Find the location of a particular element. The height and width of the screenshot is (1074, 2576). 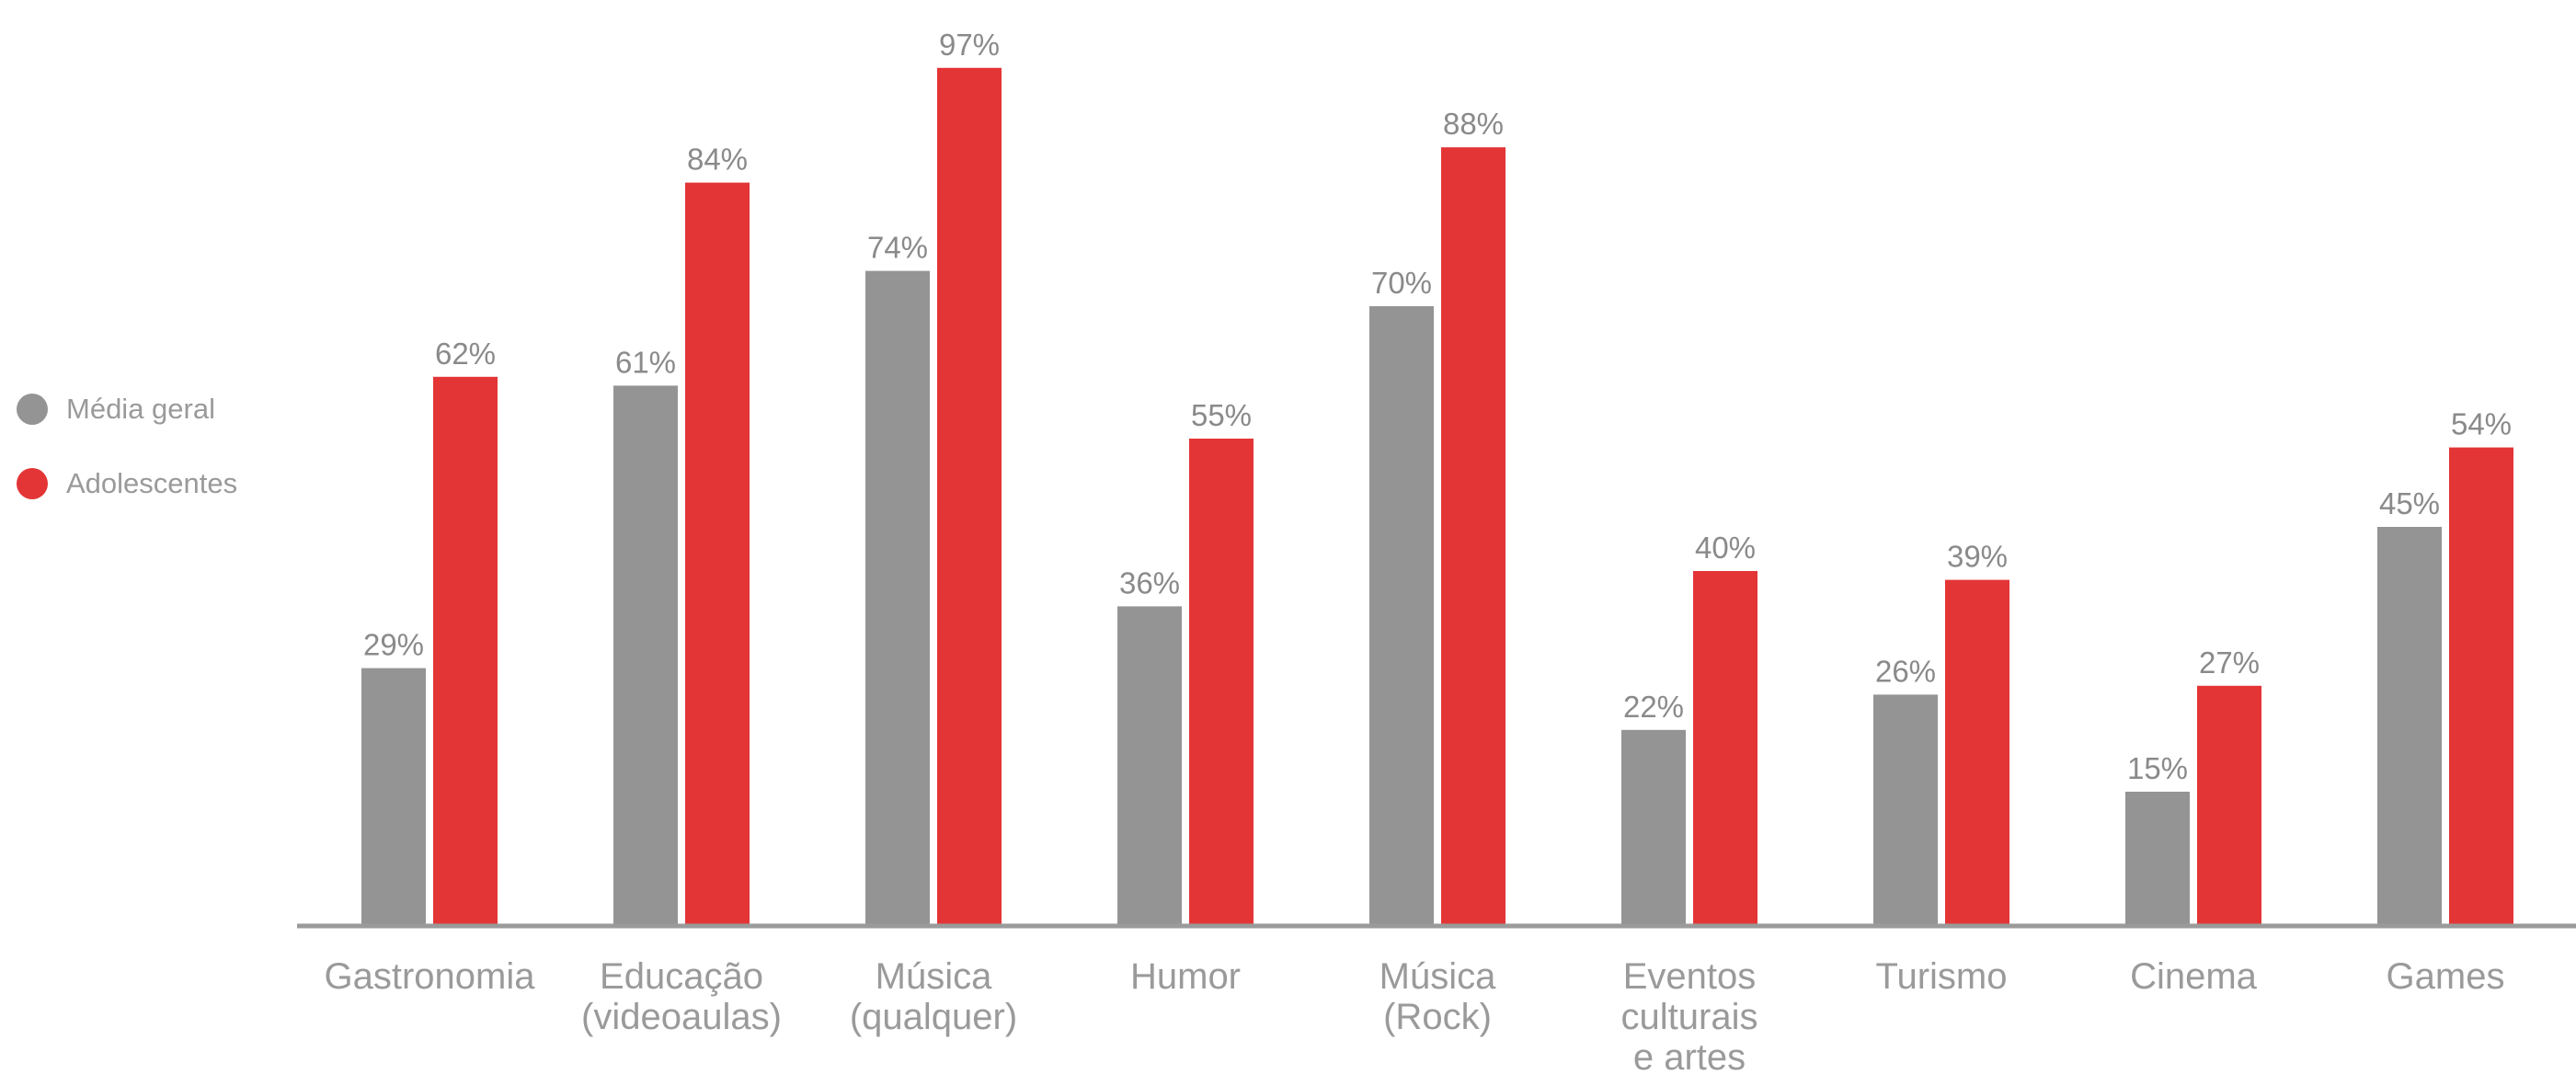

bar-adolescentes-humor is located at coordinates (1221, 681).